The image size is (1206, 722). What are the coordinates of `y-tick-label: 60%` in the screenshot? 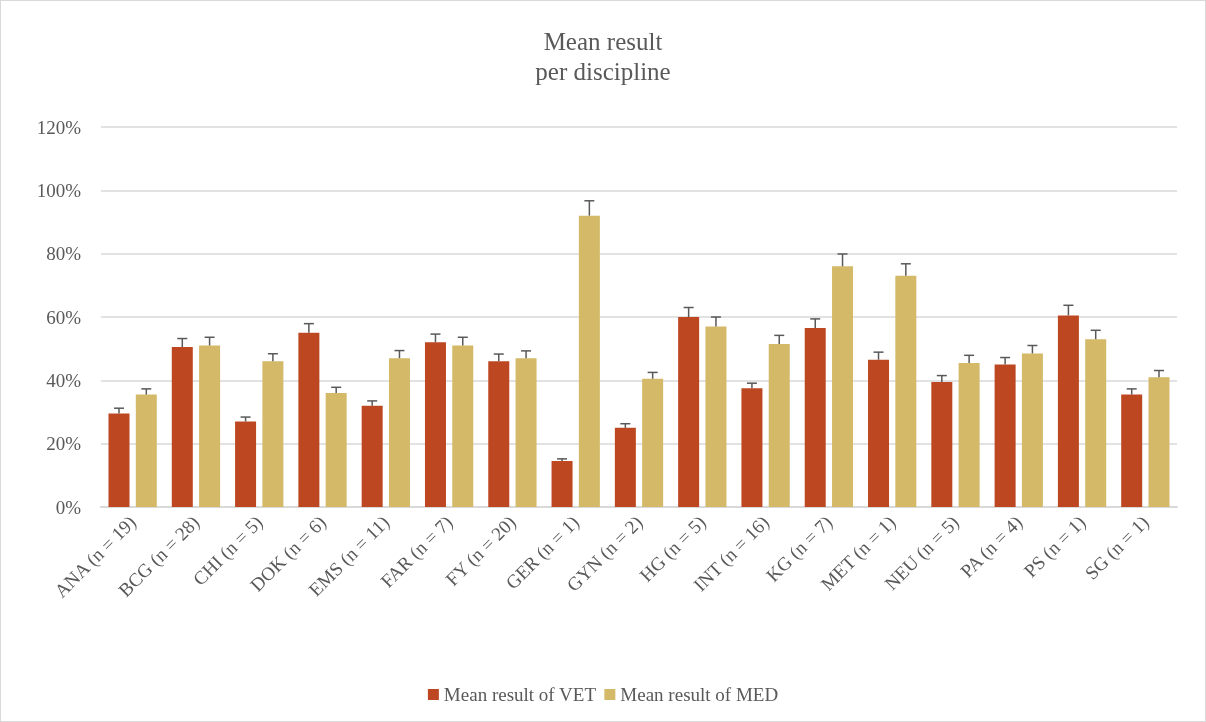 It's located at (64, 317).